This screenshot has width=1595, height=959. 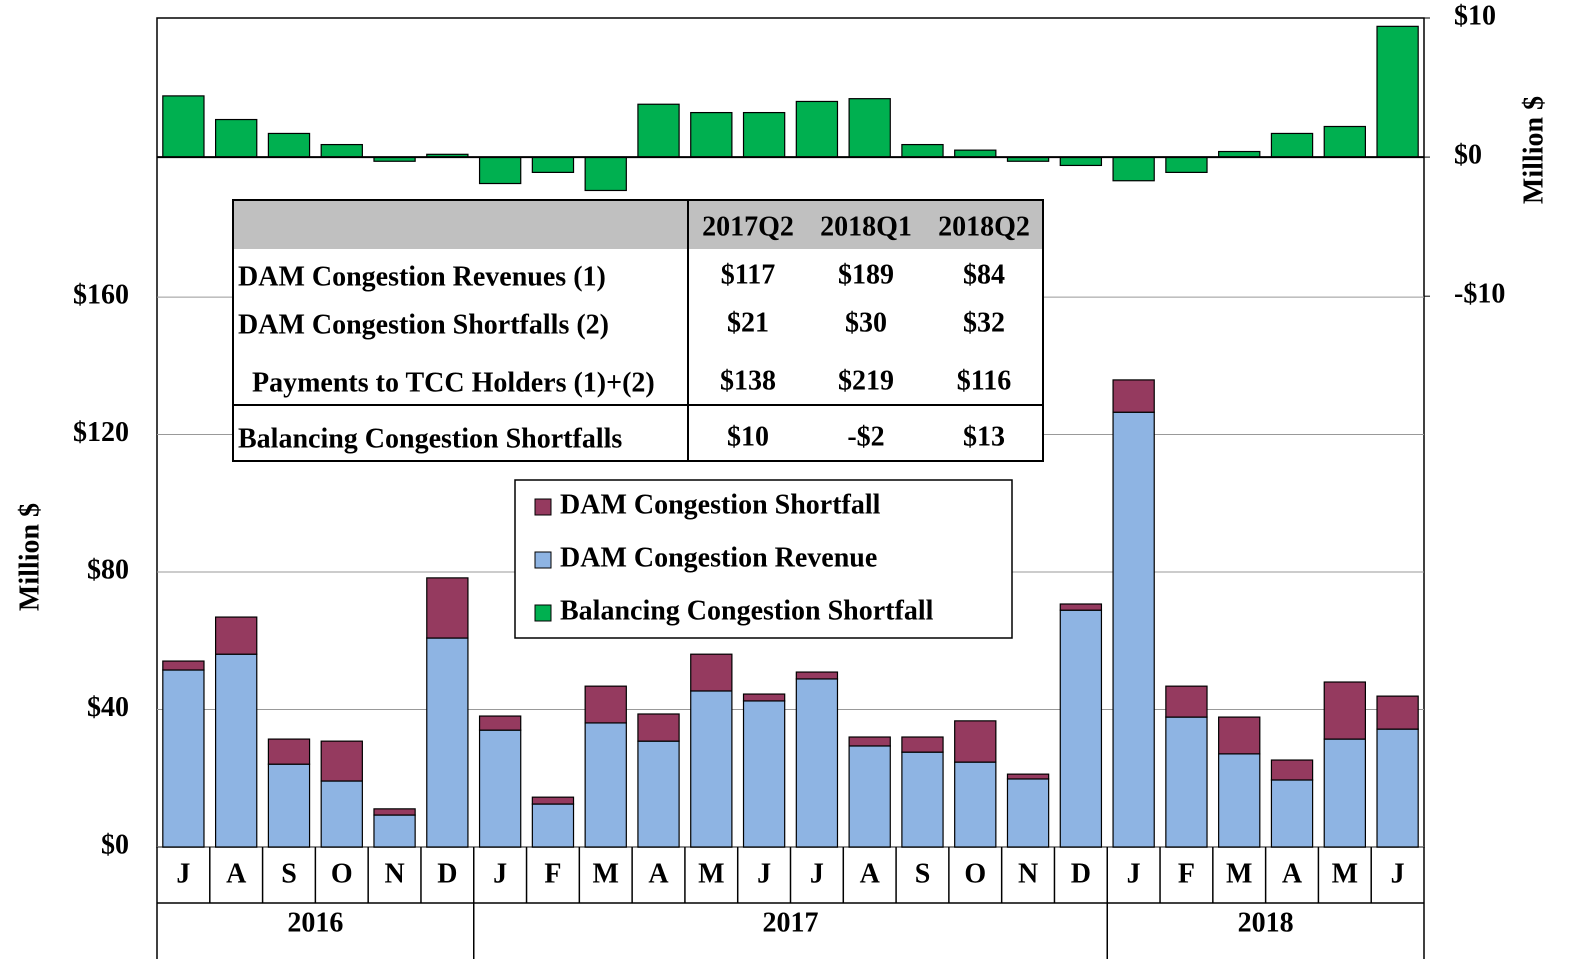 What do you see at coordinates (748, 322) in the screenshot?
I see `table-cell: $21` at bounding box center [748, 322].